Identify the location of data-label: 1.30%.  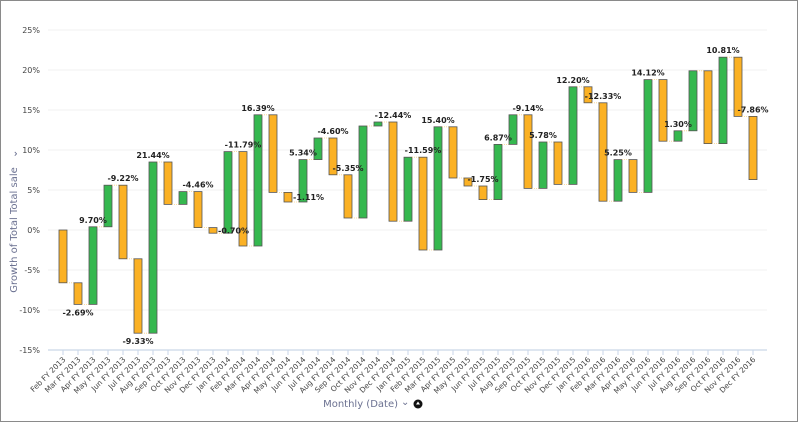
(678, 124).